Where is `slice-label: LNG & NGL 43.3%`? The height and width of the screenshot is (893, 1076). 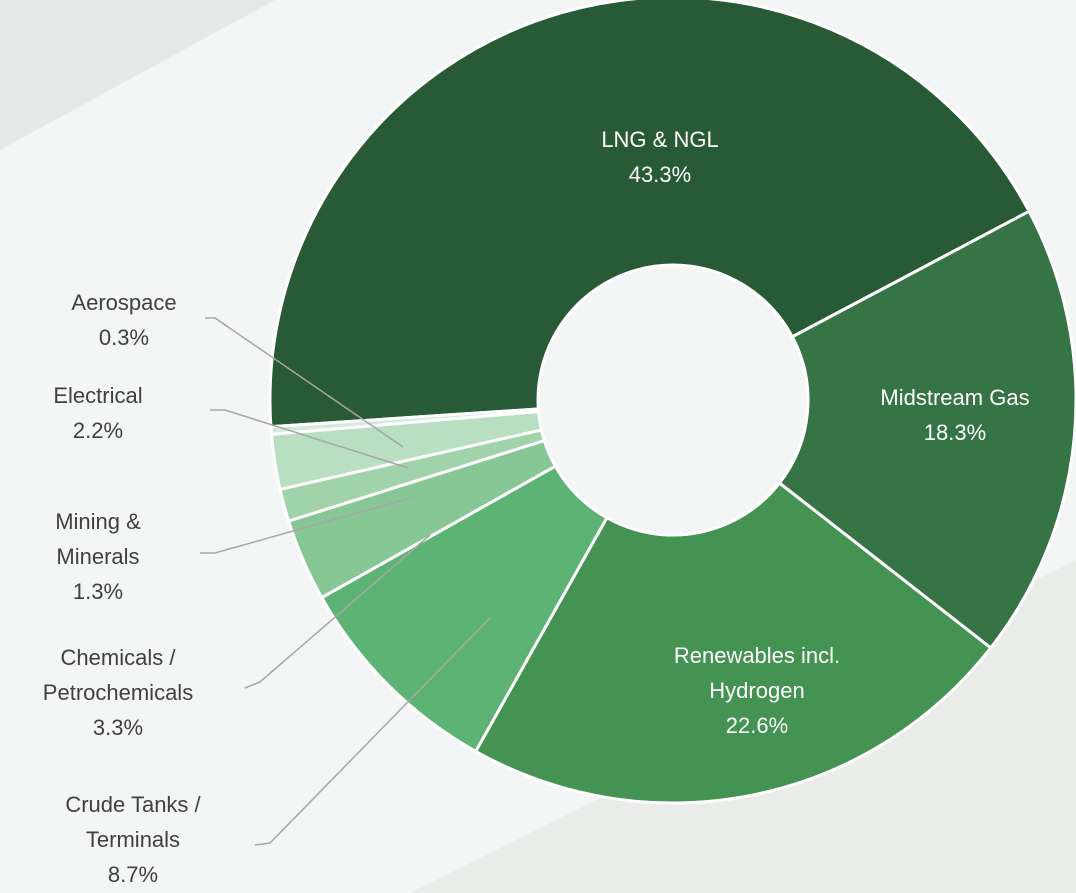
slice-label: LNG & NGL 43.3% is located at coordinates (659, 157).